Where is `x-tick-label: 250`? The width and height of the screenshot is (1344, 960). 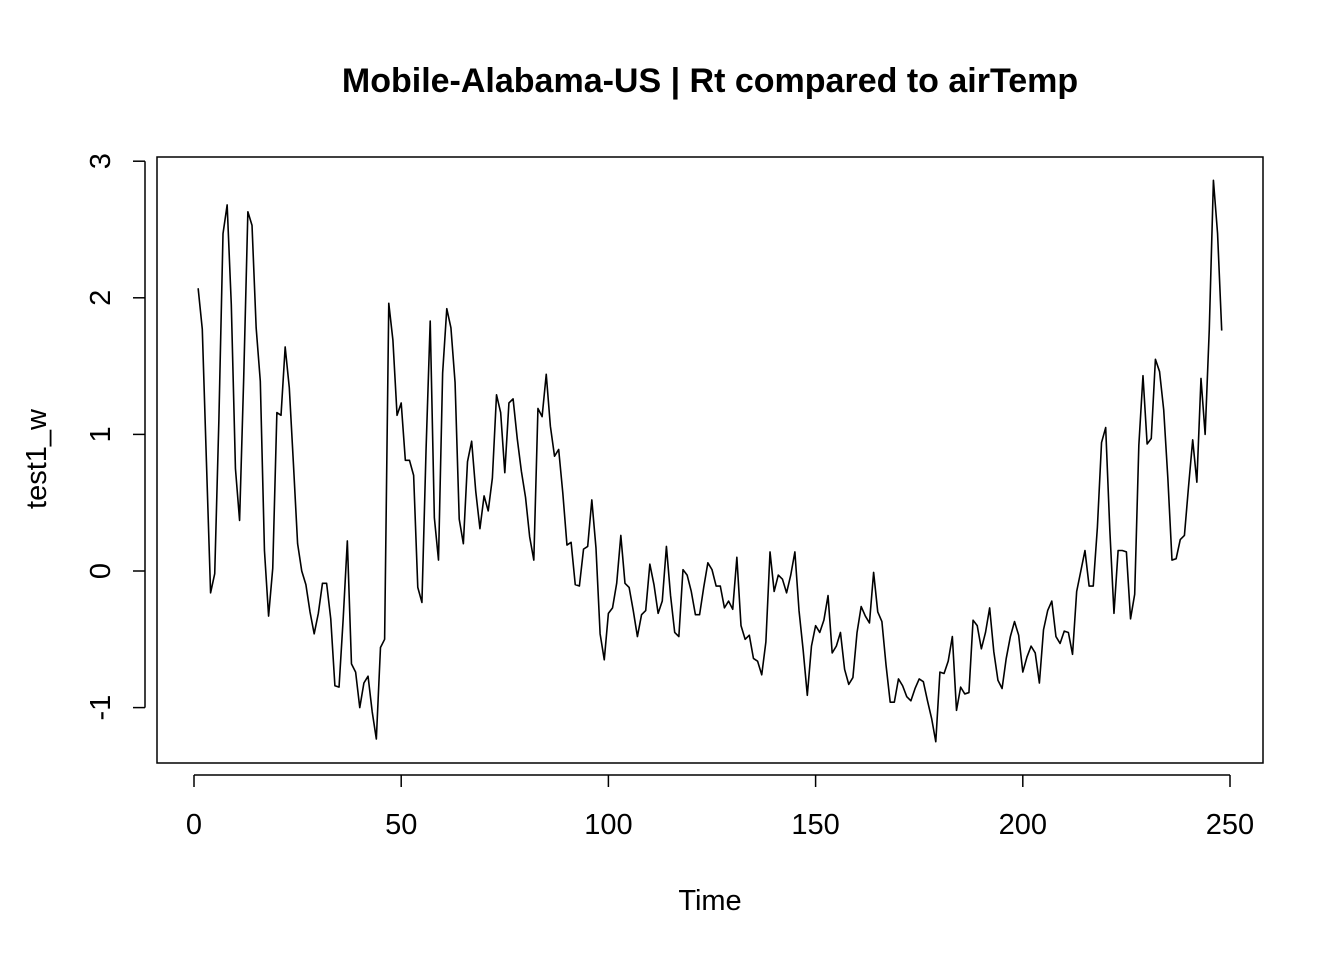 x-tick-label: 250 is located at coordinates (1230, 825).